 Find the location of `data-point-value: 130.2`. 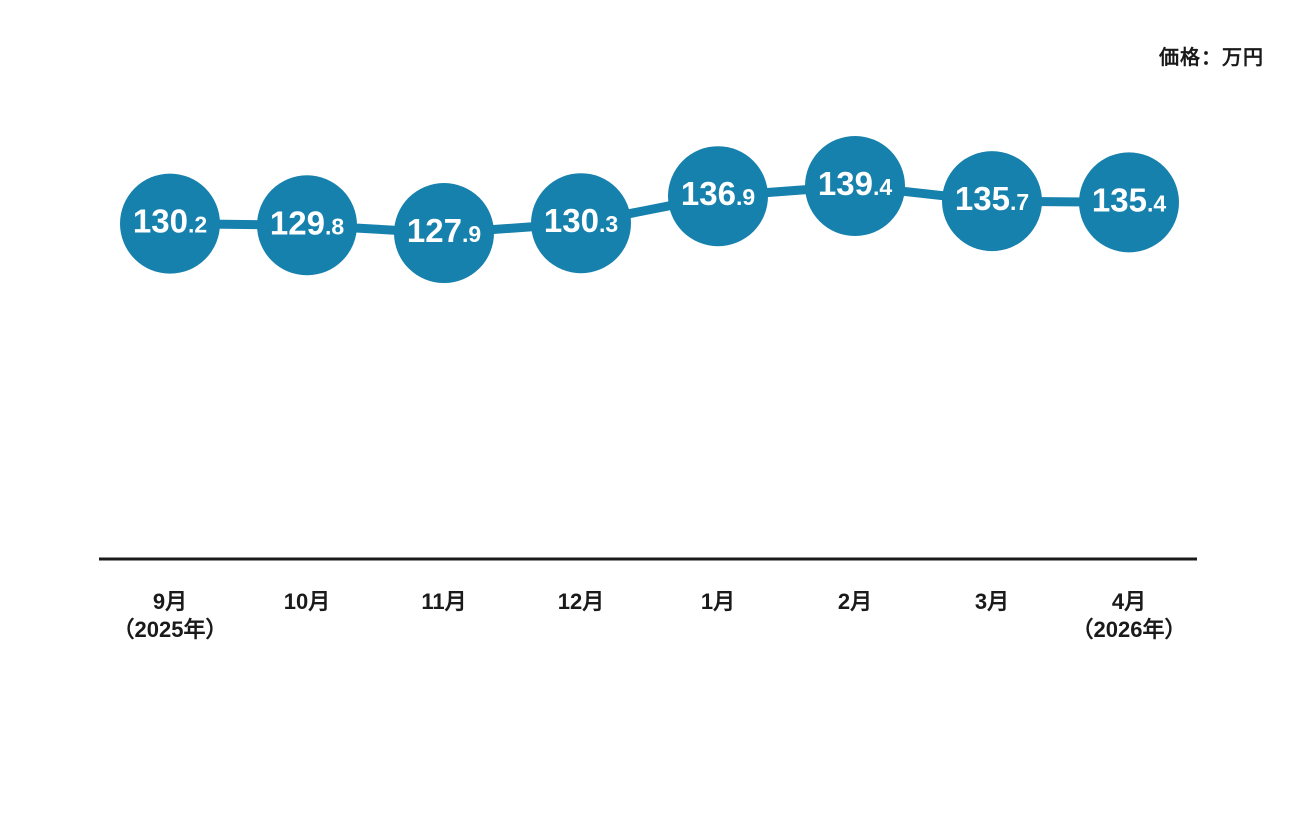

data-point-value: 130.2 is located at coordinates (170, 221).